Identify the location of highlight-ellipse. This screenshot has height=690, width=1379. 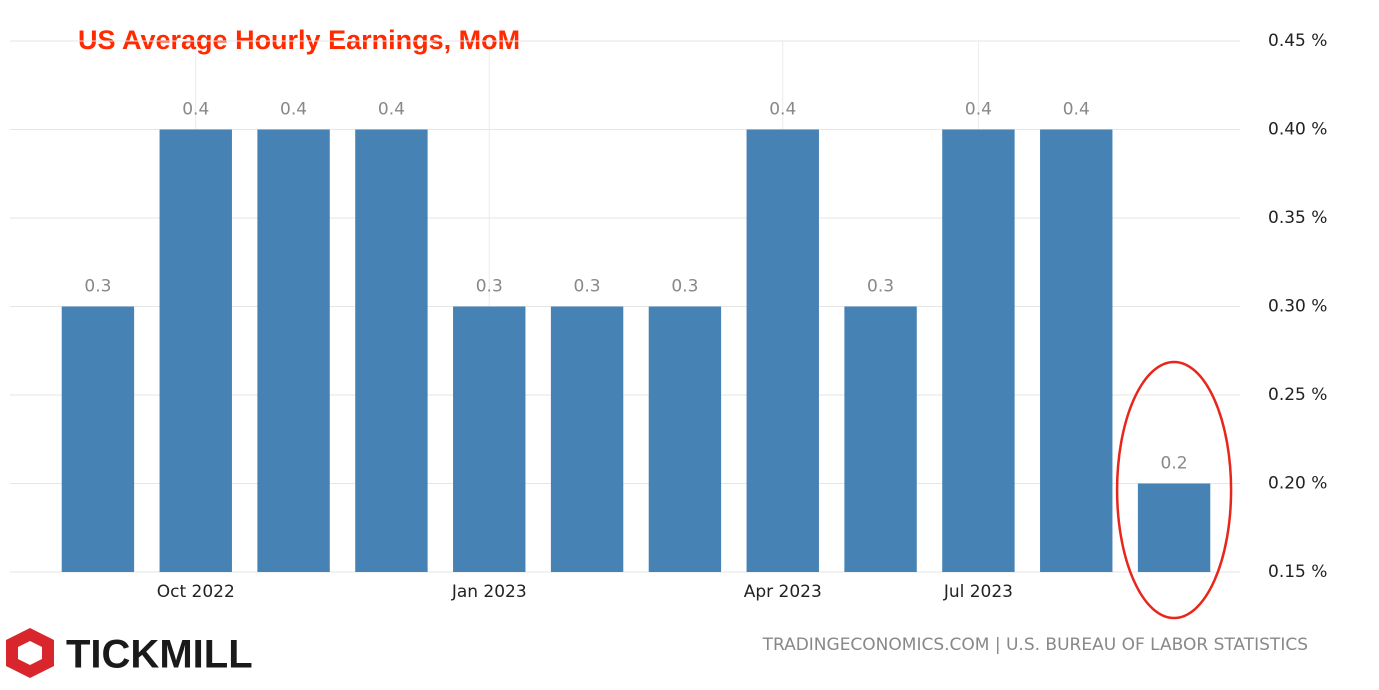
(1174, 490).